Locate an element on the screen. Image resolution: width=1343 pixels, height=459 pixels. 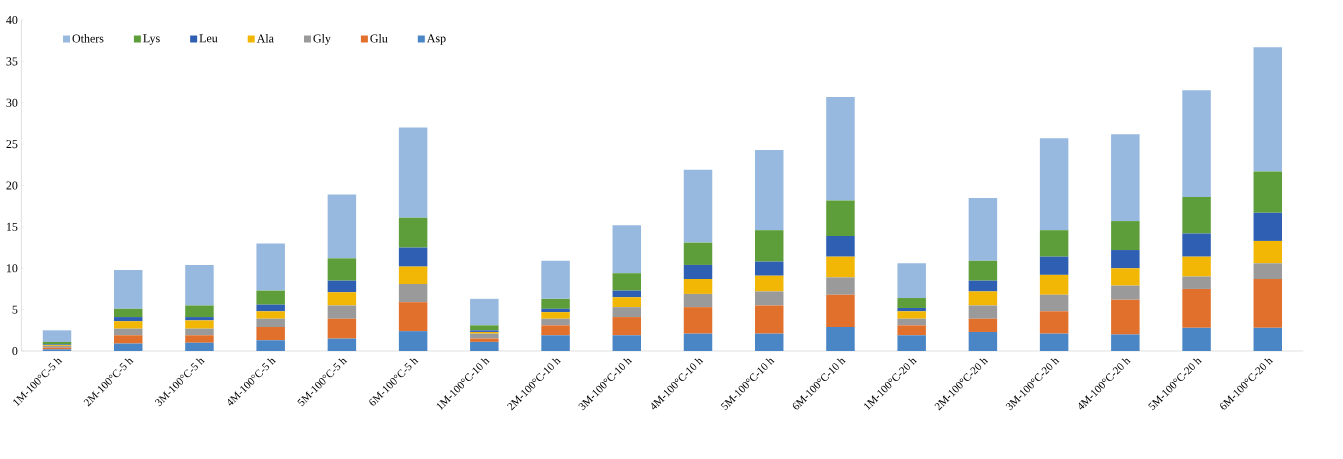
y-tick-label: 10 is located at coordinates (12, 268).